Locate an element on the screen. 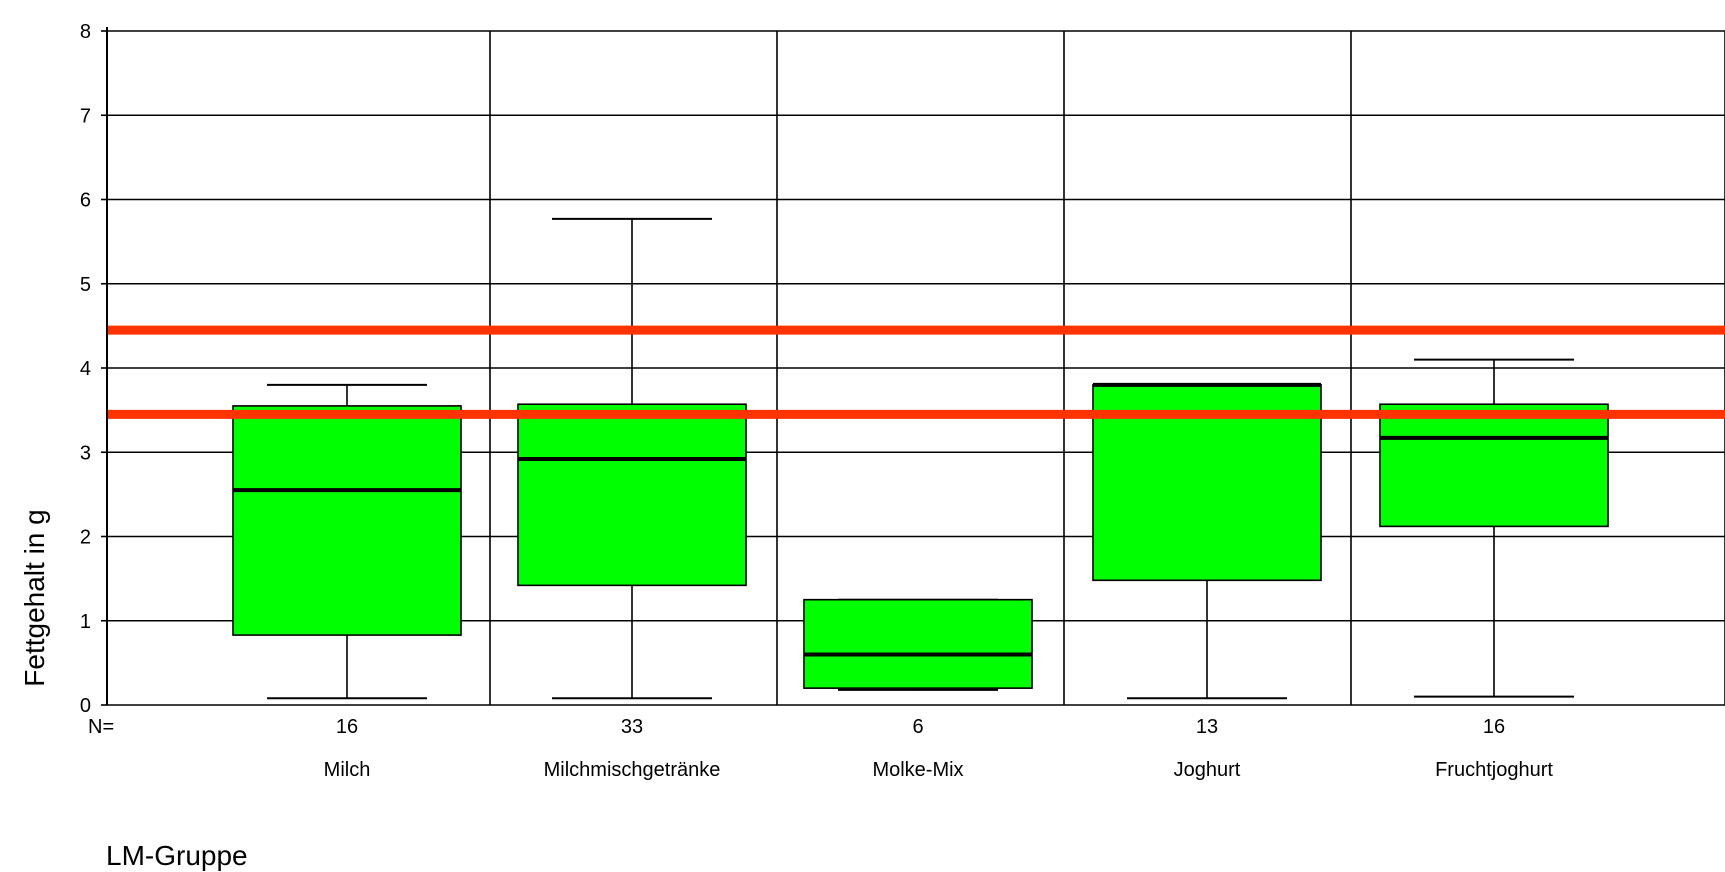  category-label-2: Molke-Mix is located at coordinates (917, 770).